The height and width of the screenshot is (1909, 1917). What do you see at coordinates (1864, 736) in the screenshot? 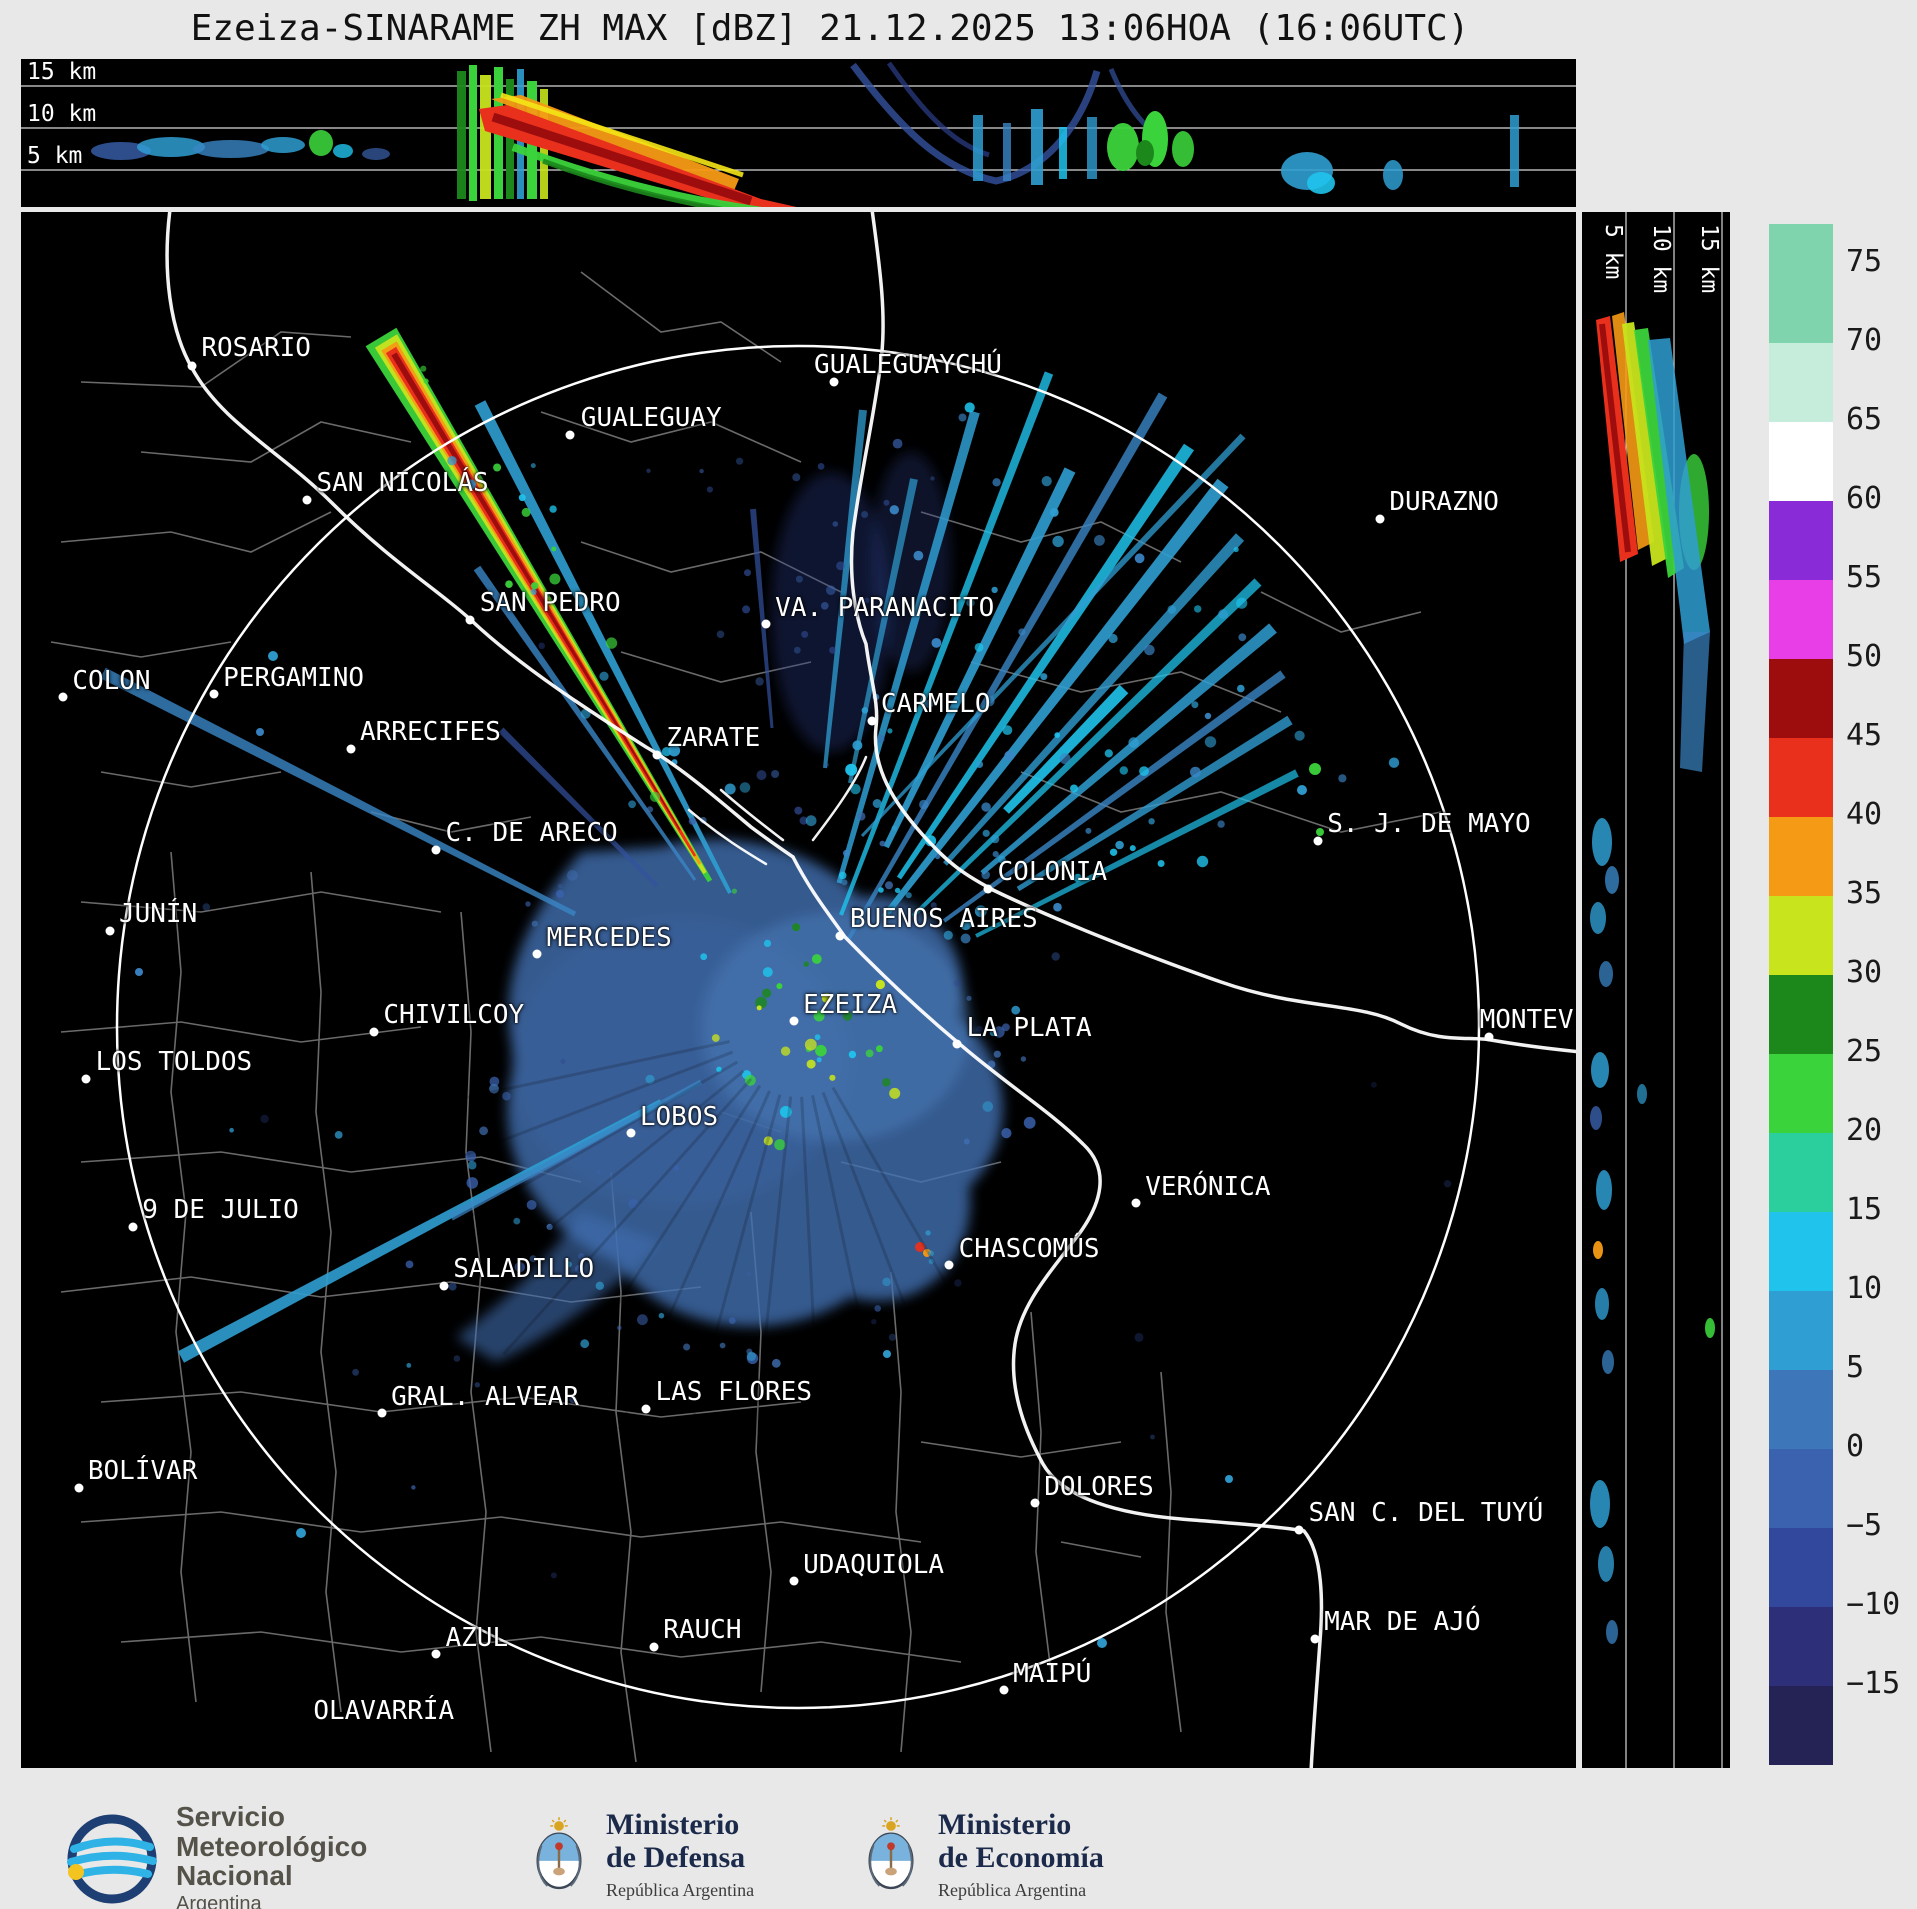
I see `colorbar-tick: 45` at bounding box center [1864, 736].